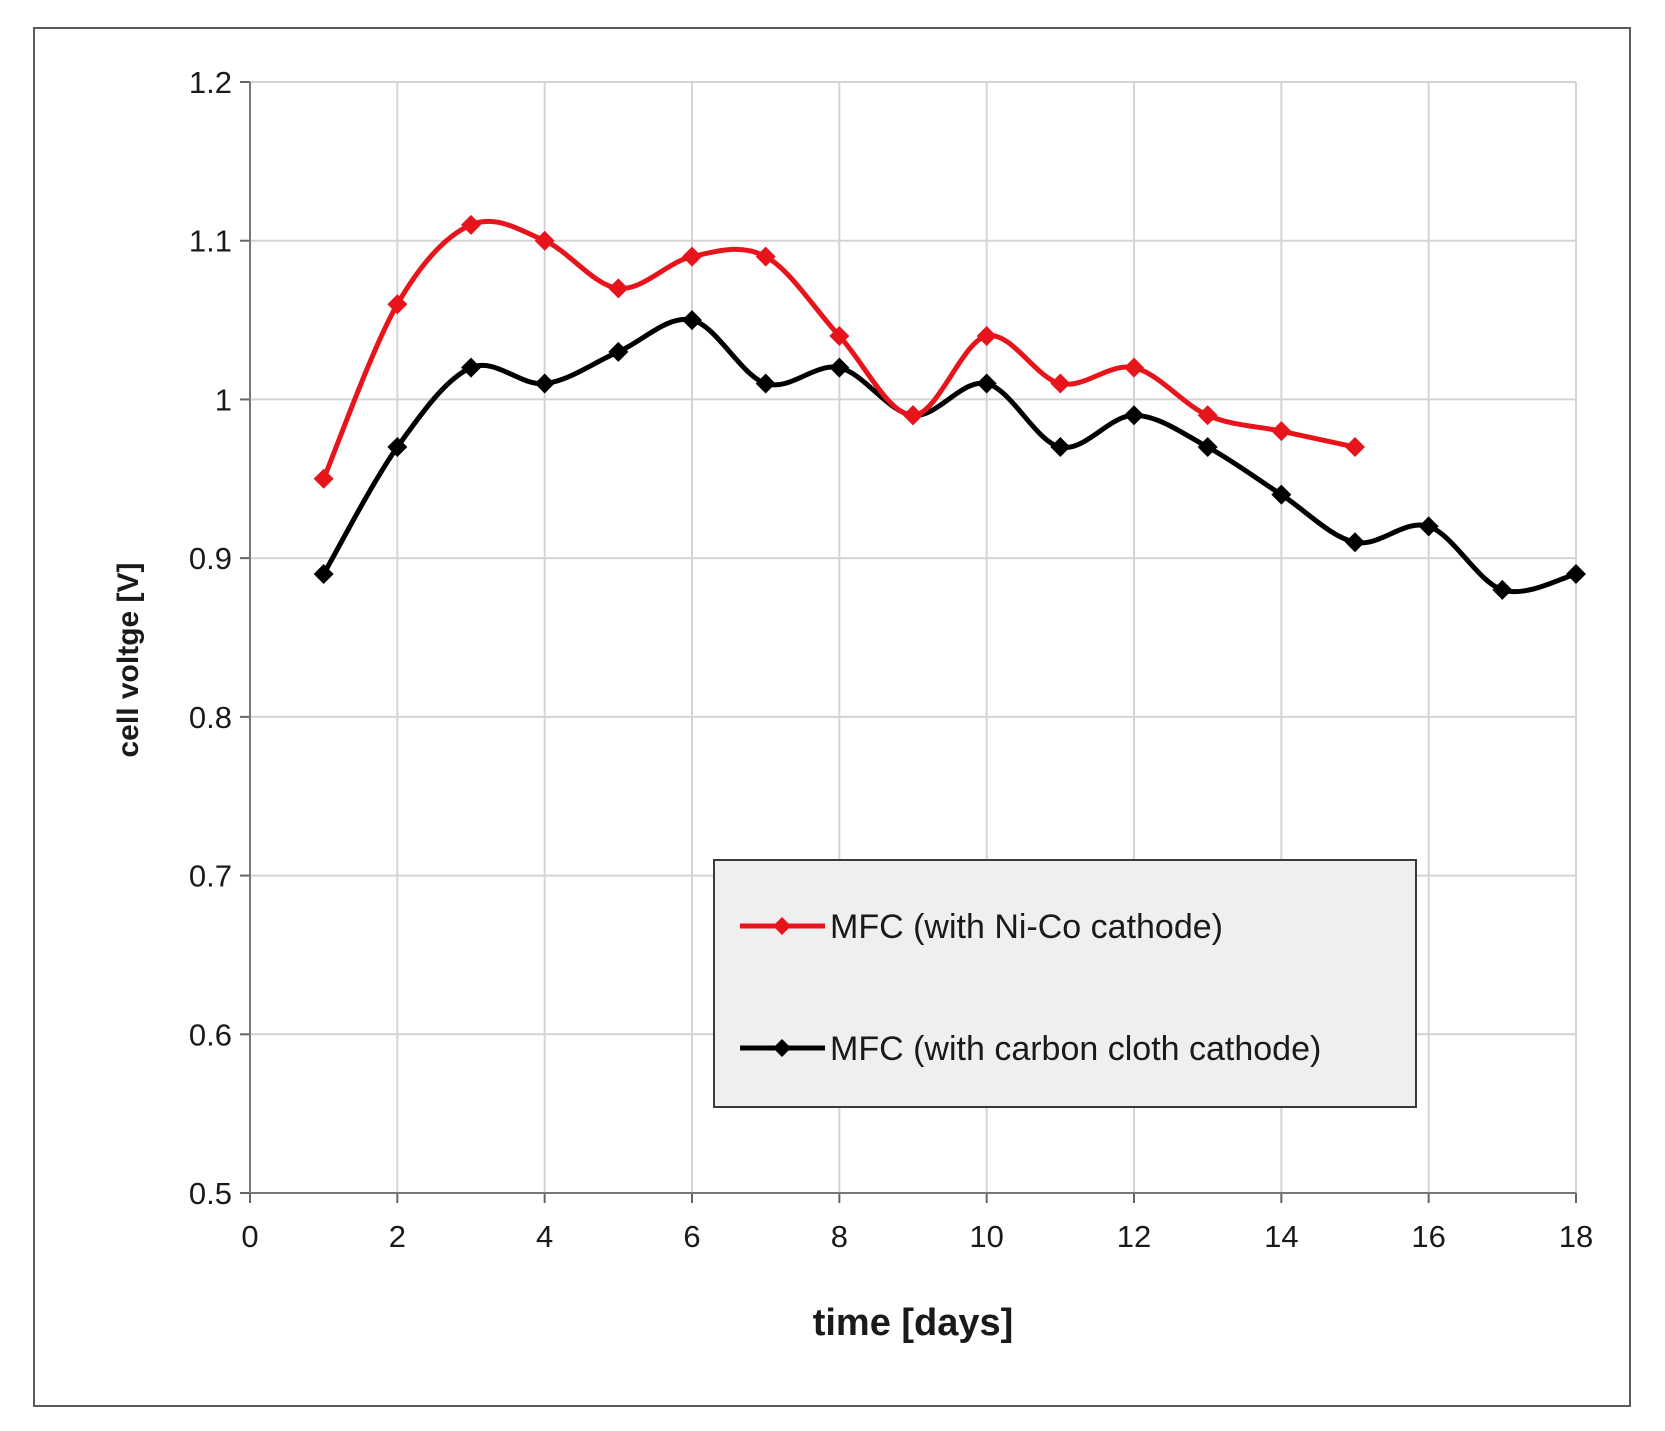 This screenshot has height=1431, width=1665. I want to click on legend-label-nico: MFC (with Ni-Co cathode), so click(1026, 927).